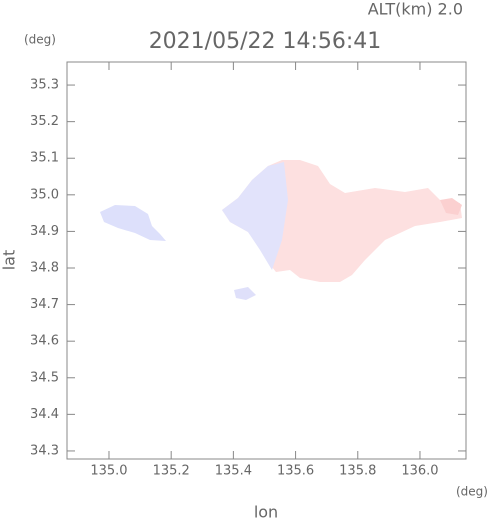 This screenshot has height=525, width=491. What do you see at coordinates (472, 492) in the screenshot?
I see `x-unit: (deg)` at bounding box center [472, 492].